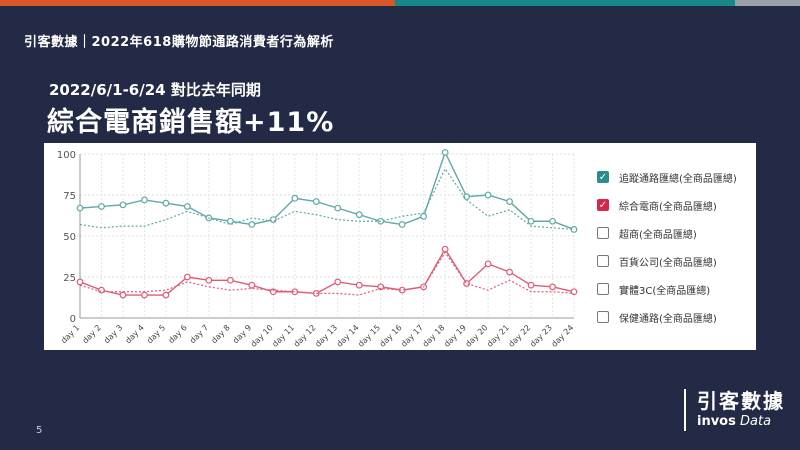 The height and width of the screenshot is (450, 800). What do you see at coordinates (391, 336) in the screenshot?
I see `x-tick-label-15: day 16` at bounding box center [391, 336].